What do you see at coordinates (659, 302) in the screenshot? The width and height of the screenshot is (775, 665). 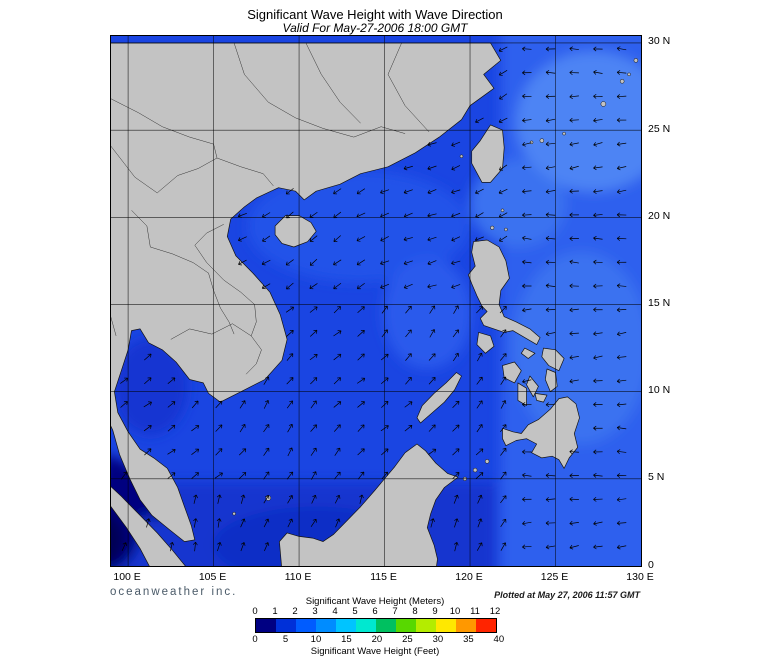 I see `lat-label: 15 N` at bounding box center [659, 302].